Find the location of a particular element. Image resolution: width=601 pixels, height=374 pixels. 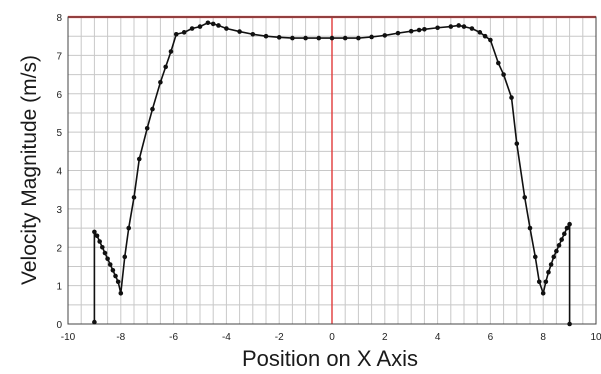

x-tick-label: -2 is located at coordinates (279, 337).